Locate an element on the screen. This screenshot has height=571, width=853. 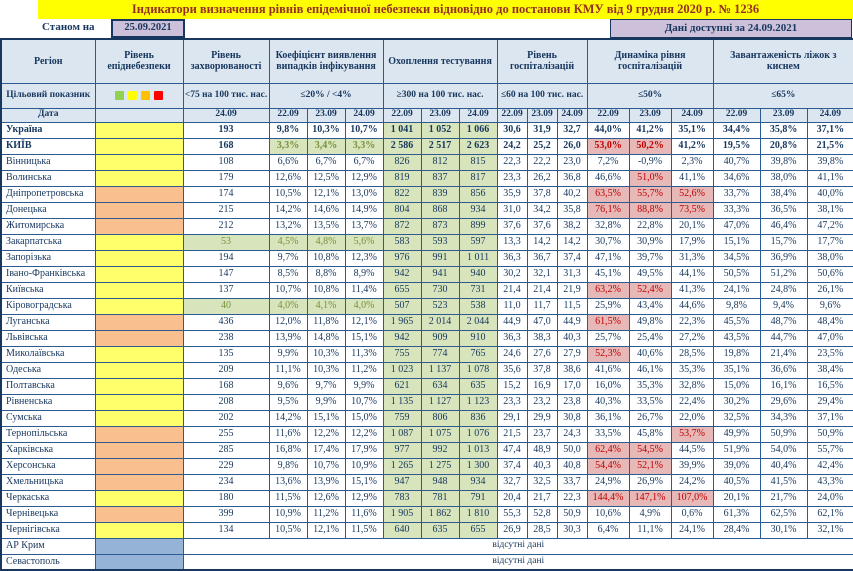
value-cell: 1 076 is located at coordinates (478, 434).